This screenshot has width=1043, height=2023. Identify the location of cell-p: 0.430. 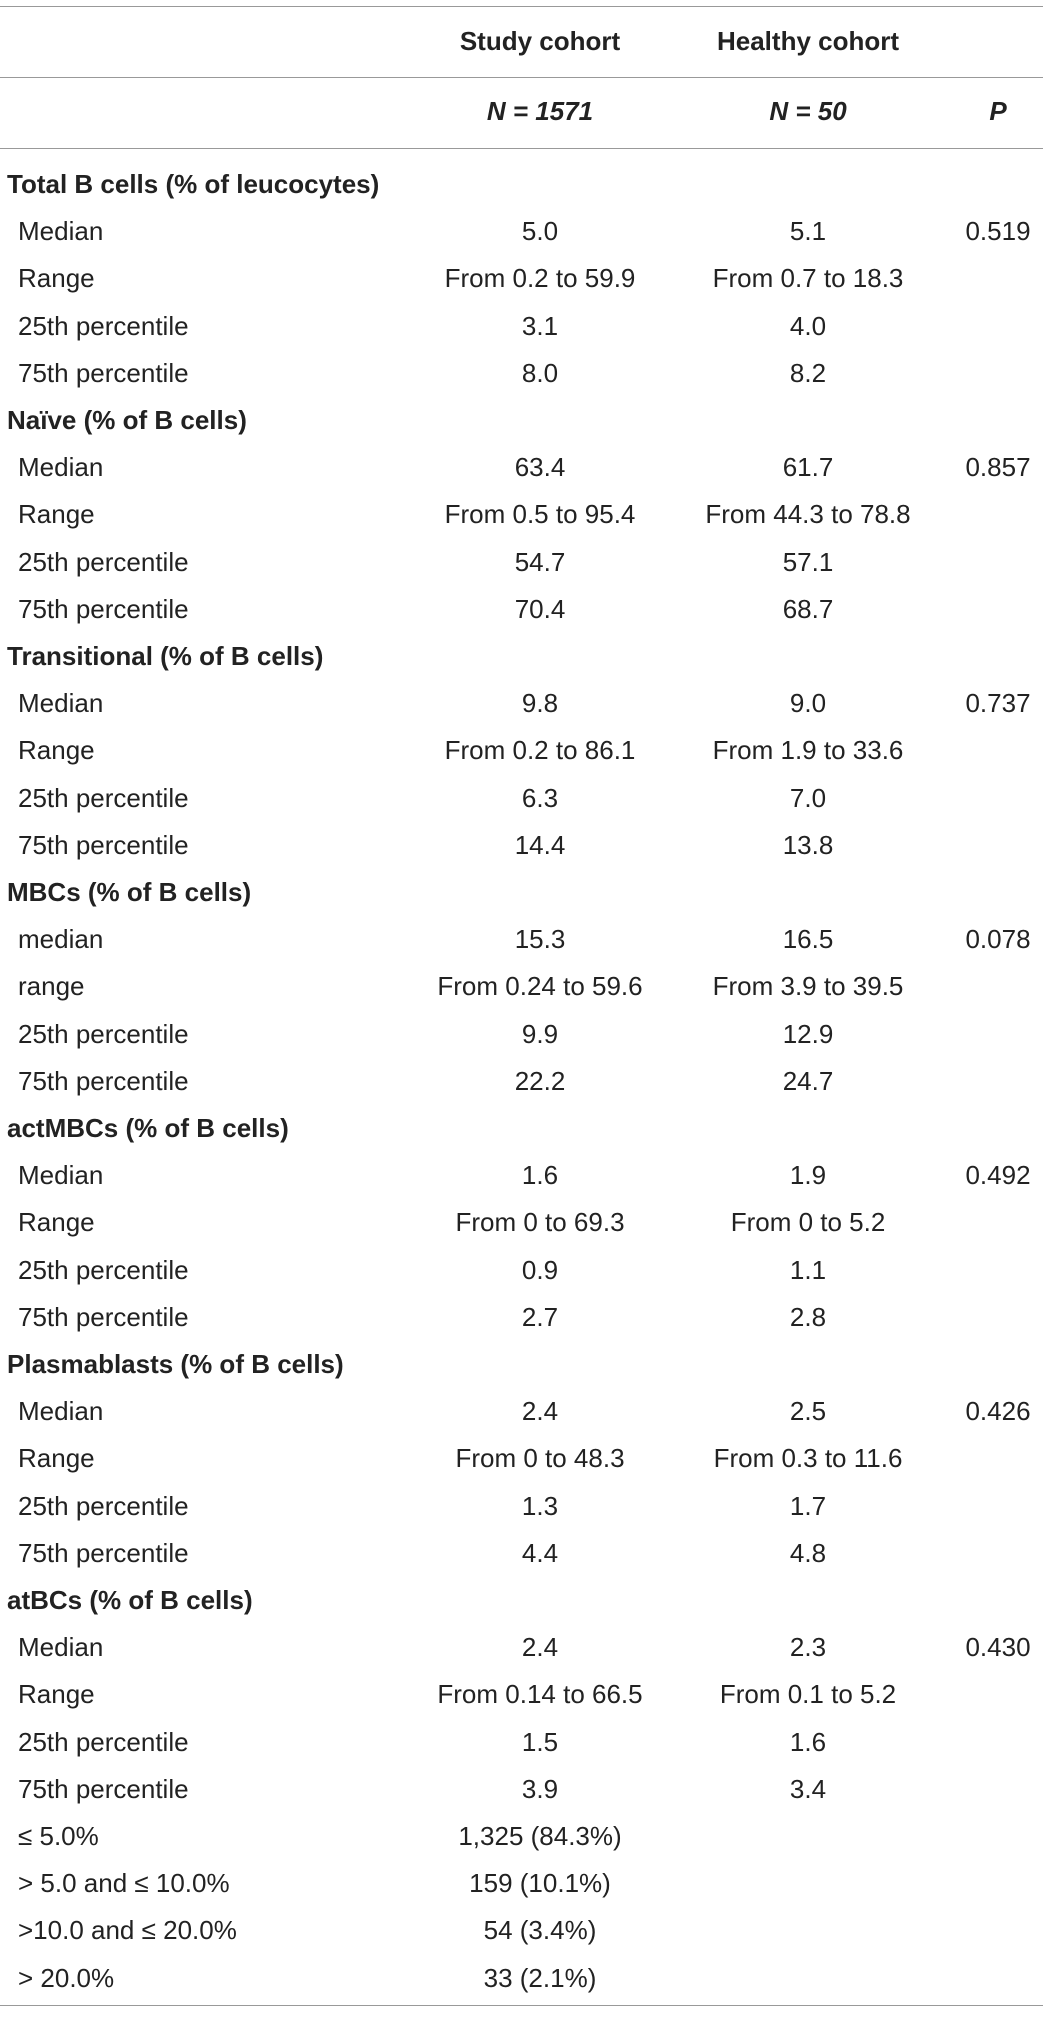
(998, 1647).